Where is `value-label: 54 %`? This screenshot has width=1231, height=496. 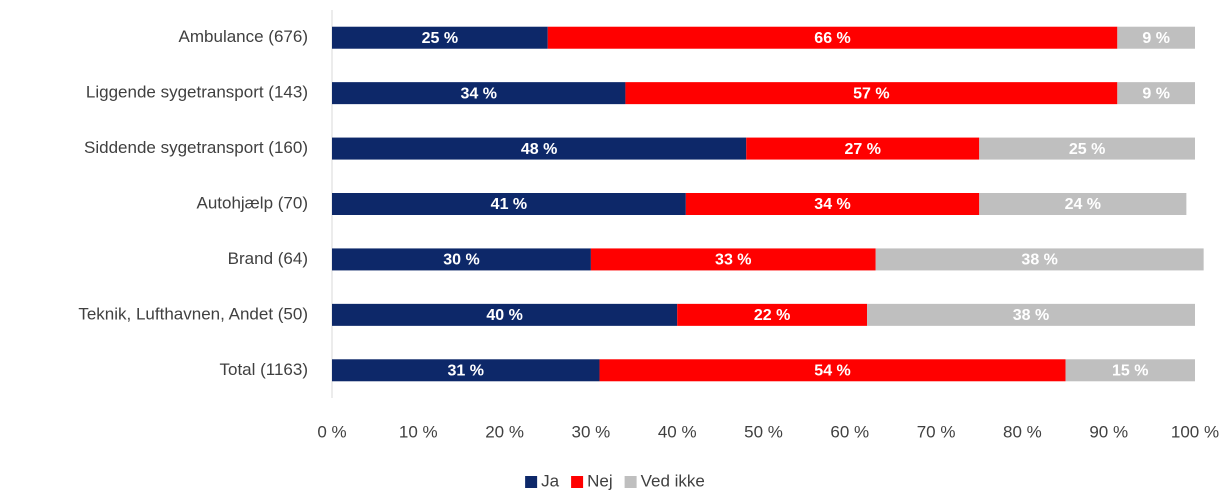 value-label: 54 % is located at coordinates (832, 371).